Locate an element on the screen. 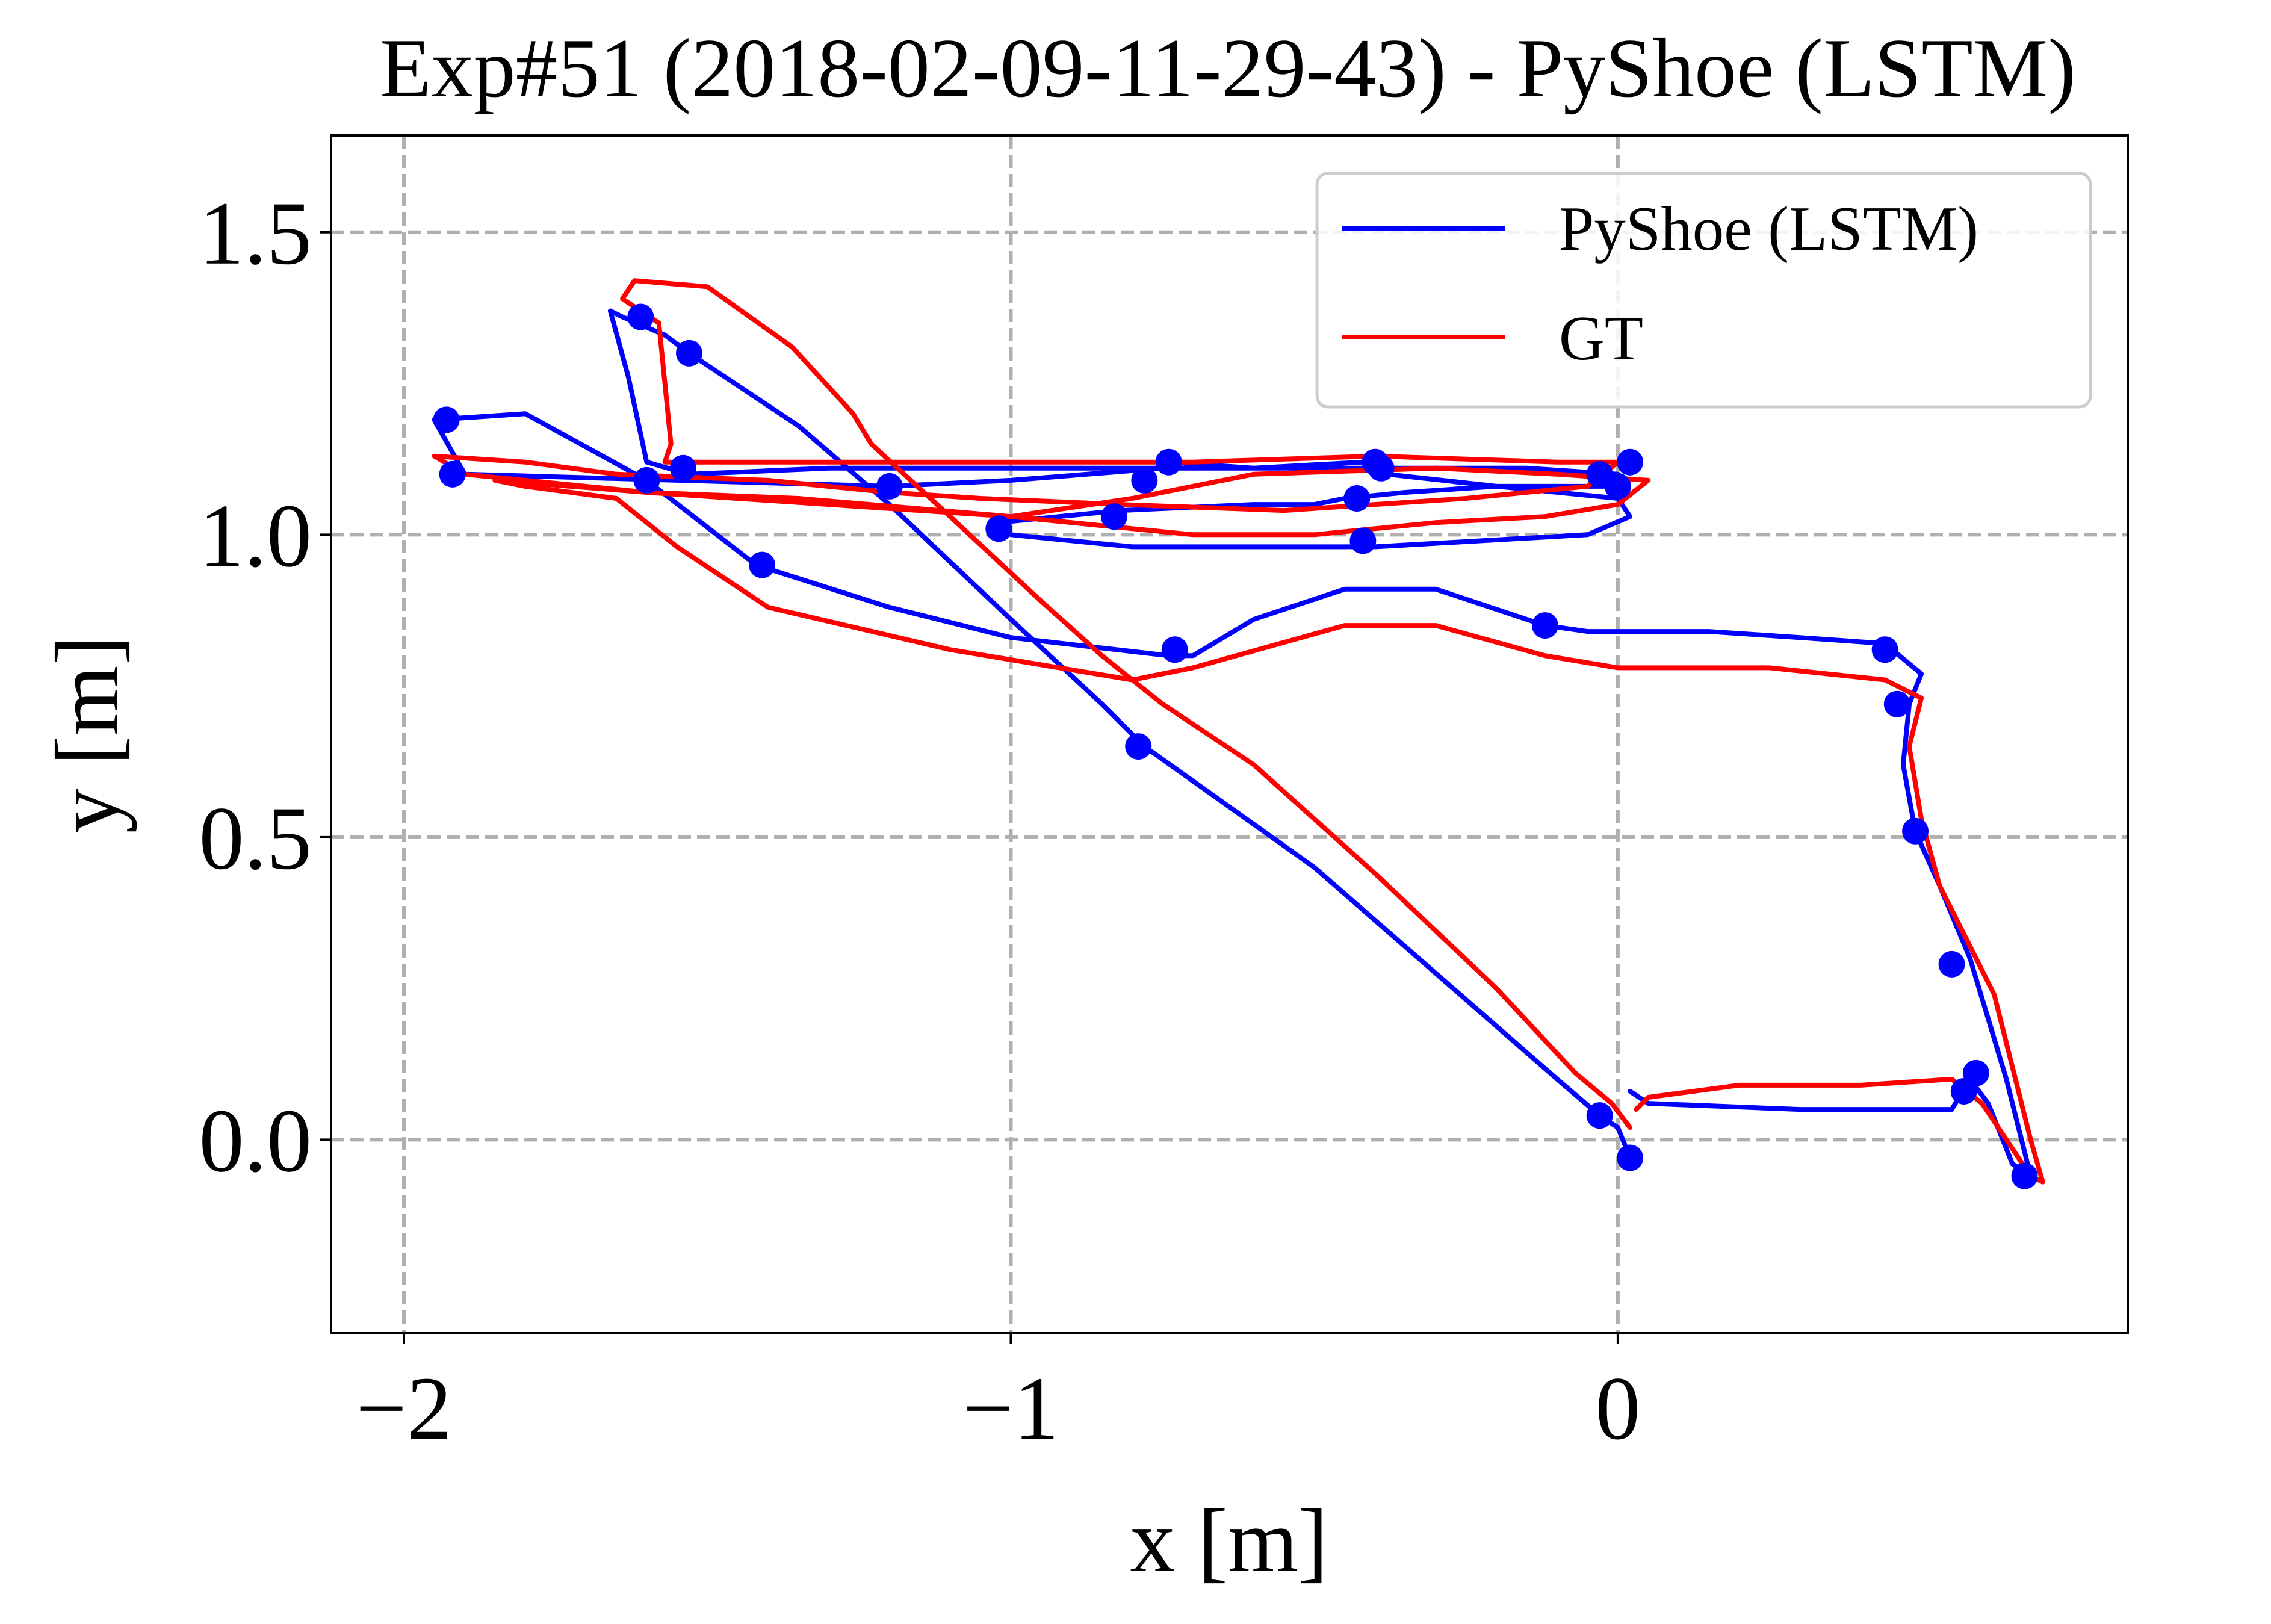  legend-box is located at coordinates (1703, 290).